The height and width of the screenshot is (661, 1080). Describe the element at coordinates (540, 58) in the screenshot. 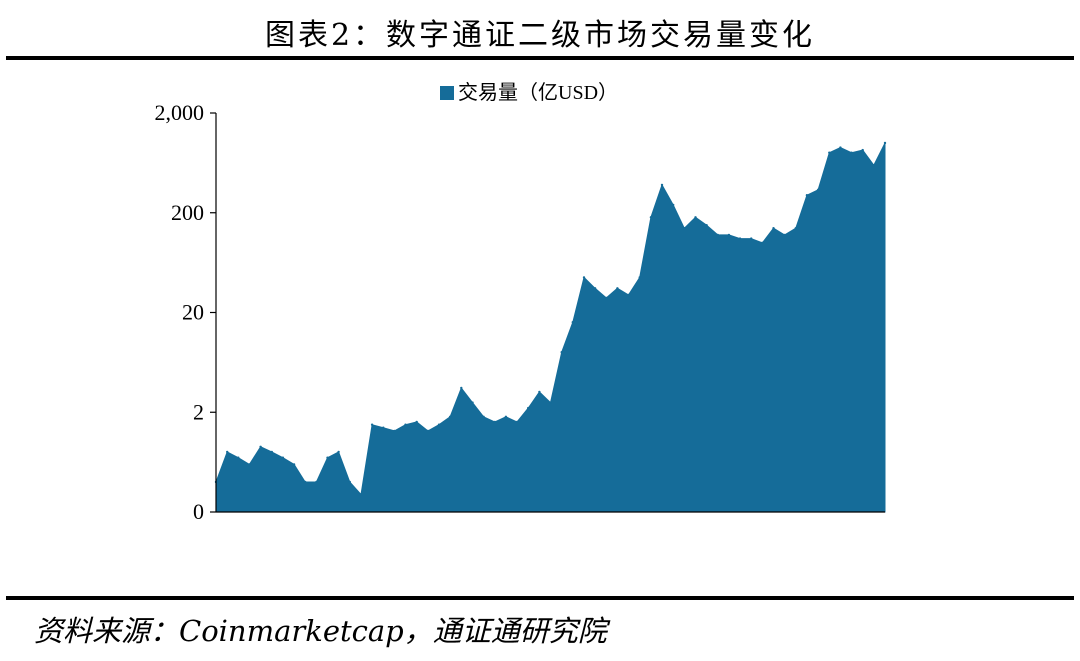

I see `title-rule` at that location.